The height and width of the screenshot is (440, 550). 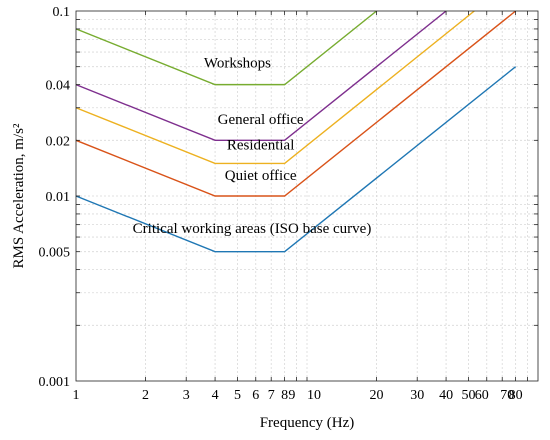 What do you see at coordinates (58, 197) in the screenshot?
I see `y-tick-label: 0.01` at bounding box center [58, 197].